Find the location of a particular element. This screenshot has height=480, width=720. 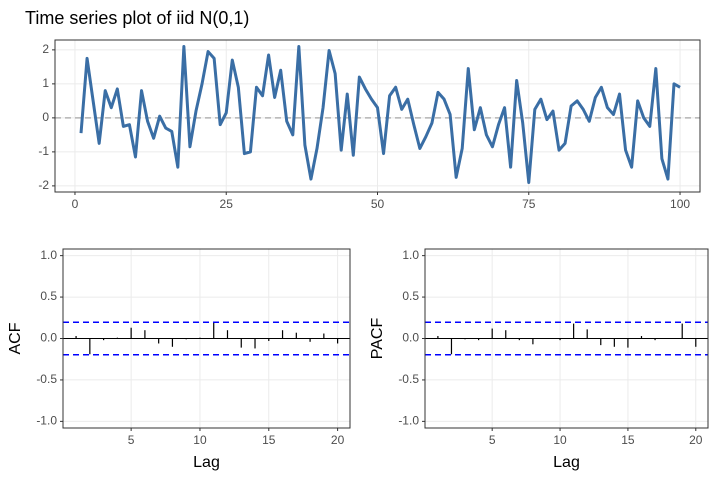

y-axis-title: ACF is located at coordinates (15, 338).